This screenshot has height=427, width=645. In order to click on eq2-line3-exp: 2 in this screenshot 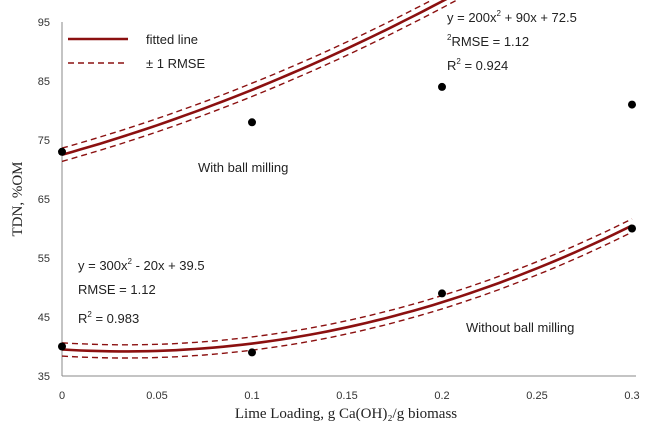, I will do `click(89, 314)`.